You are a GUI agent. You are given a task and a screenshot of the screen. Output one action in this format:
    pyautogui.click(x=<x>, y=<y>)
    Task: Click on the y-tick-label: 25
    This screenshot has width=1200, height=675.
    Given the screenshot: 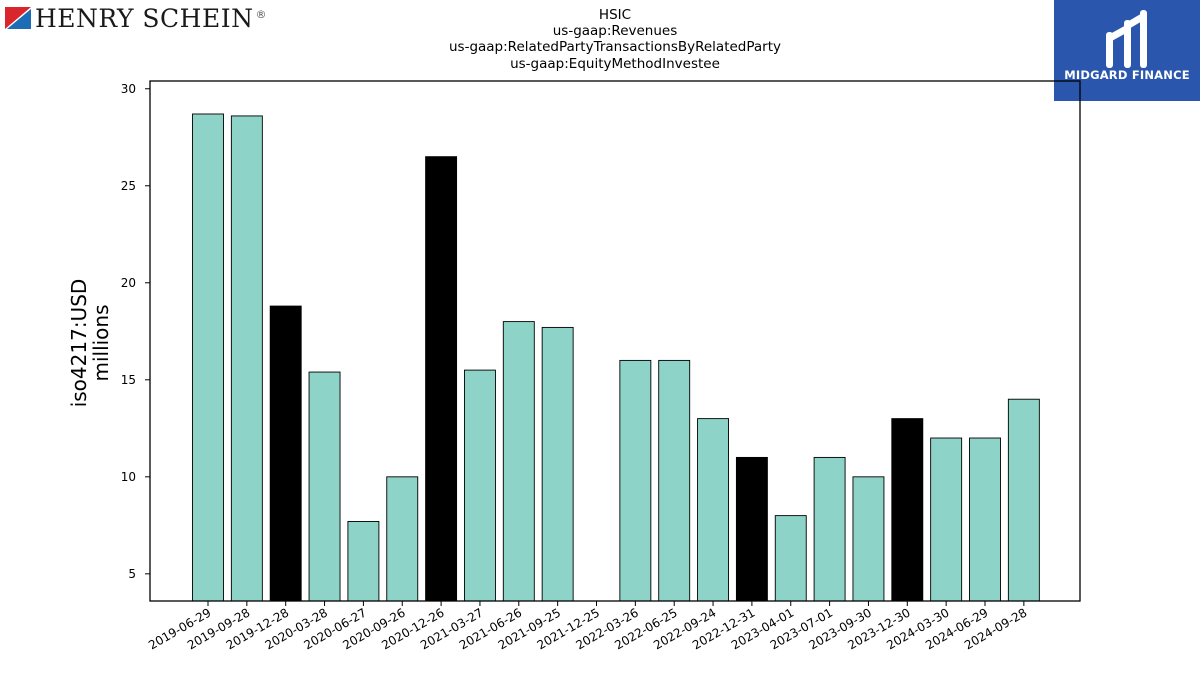 What is the action you would take?
    pyautogui.click(x=128, y=186)
    